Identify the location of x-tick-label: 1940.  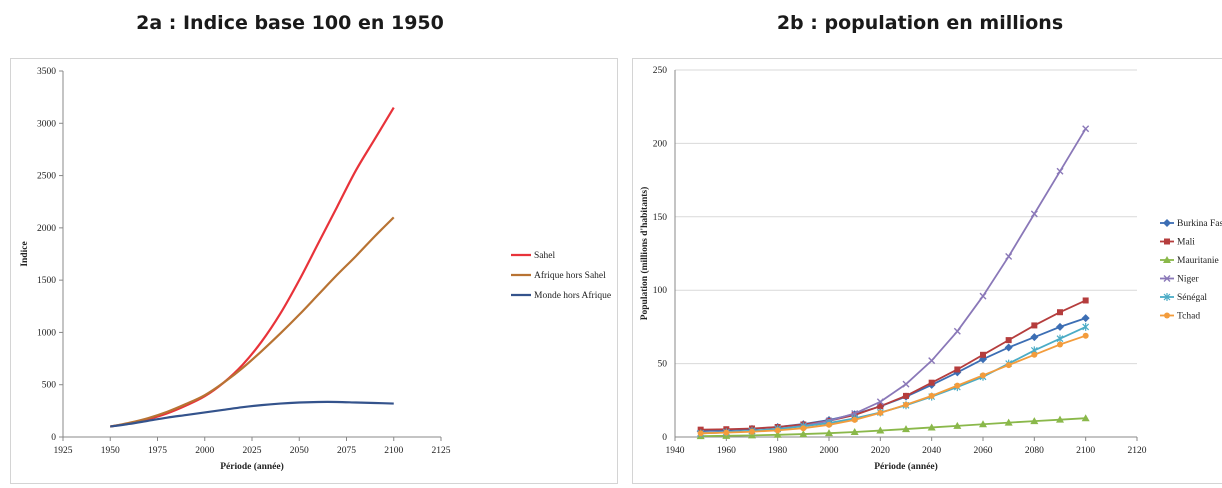
(675, 451).